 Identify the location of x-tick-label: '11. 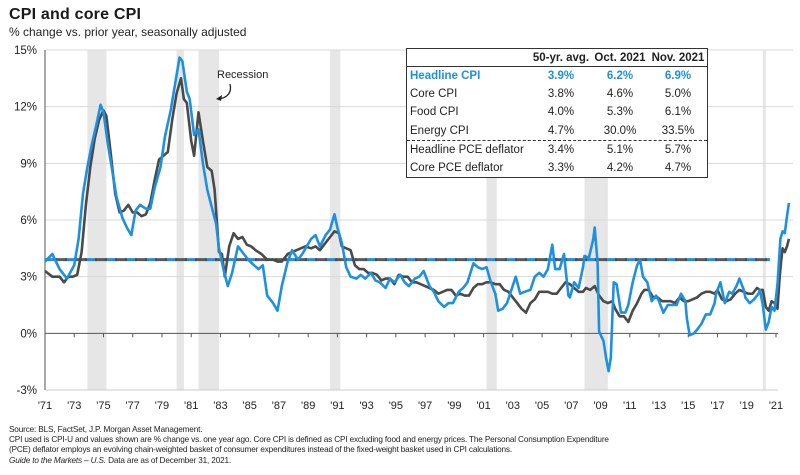
(630, 406).